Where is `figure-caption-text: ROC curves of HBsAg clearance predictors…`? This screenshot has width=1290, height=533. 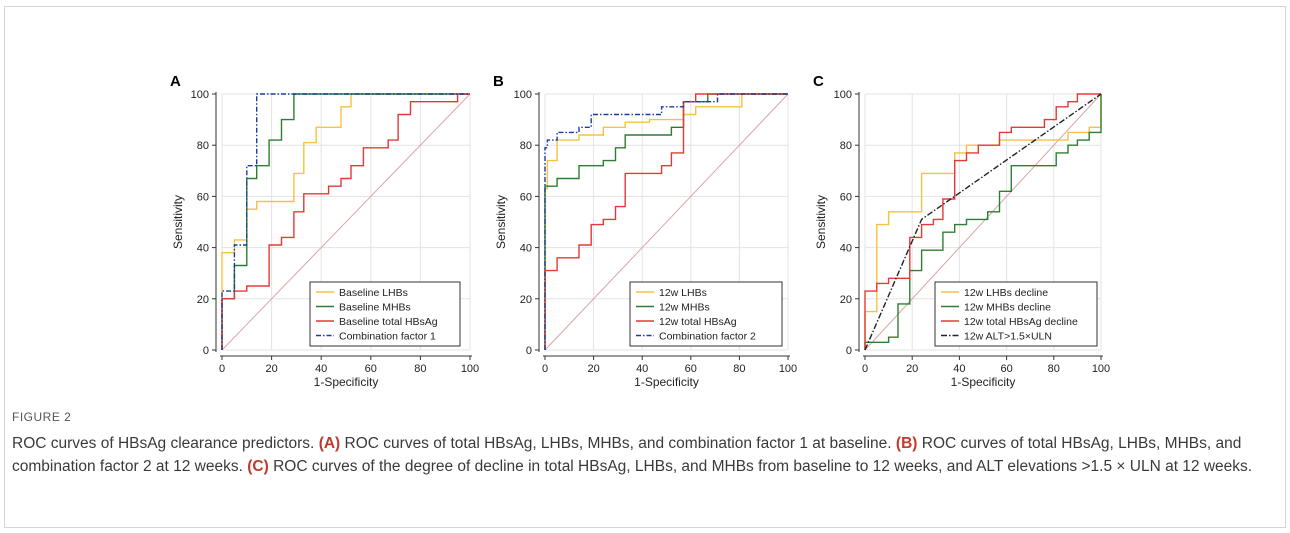 figure-caption-text: ROC curves of HBsAg clearance predictors… is located at coordinates (643, 455).